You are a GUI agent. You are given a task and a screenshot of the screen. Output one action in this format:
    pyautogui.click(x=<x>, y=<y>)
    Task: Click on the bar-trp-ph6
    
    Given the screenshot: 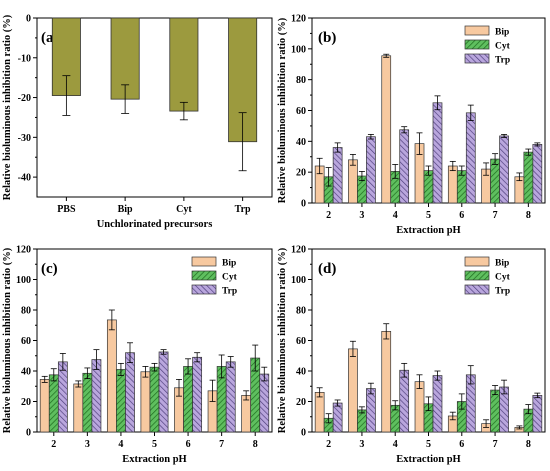 What is the action you would take?
    pyautogui.click(x=470, y=158)
    